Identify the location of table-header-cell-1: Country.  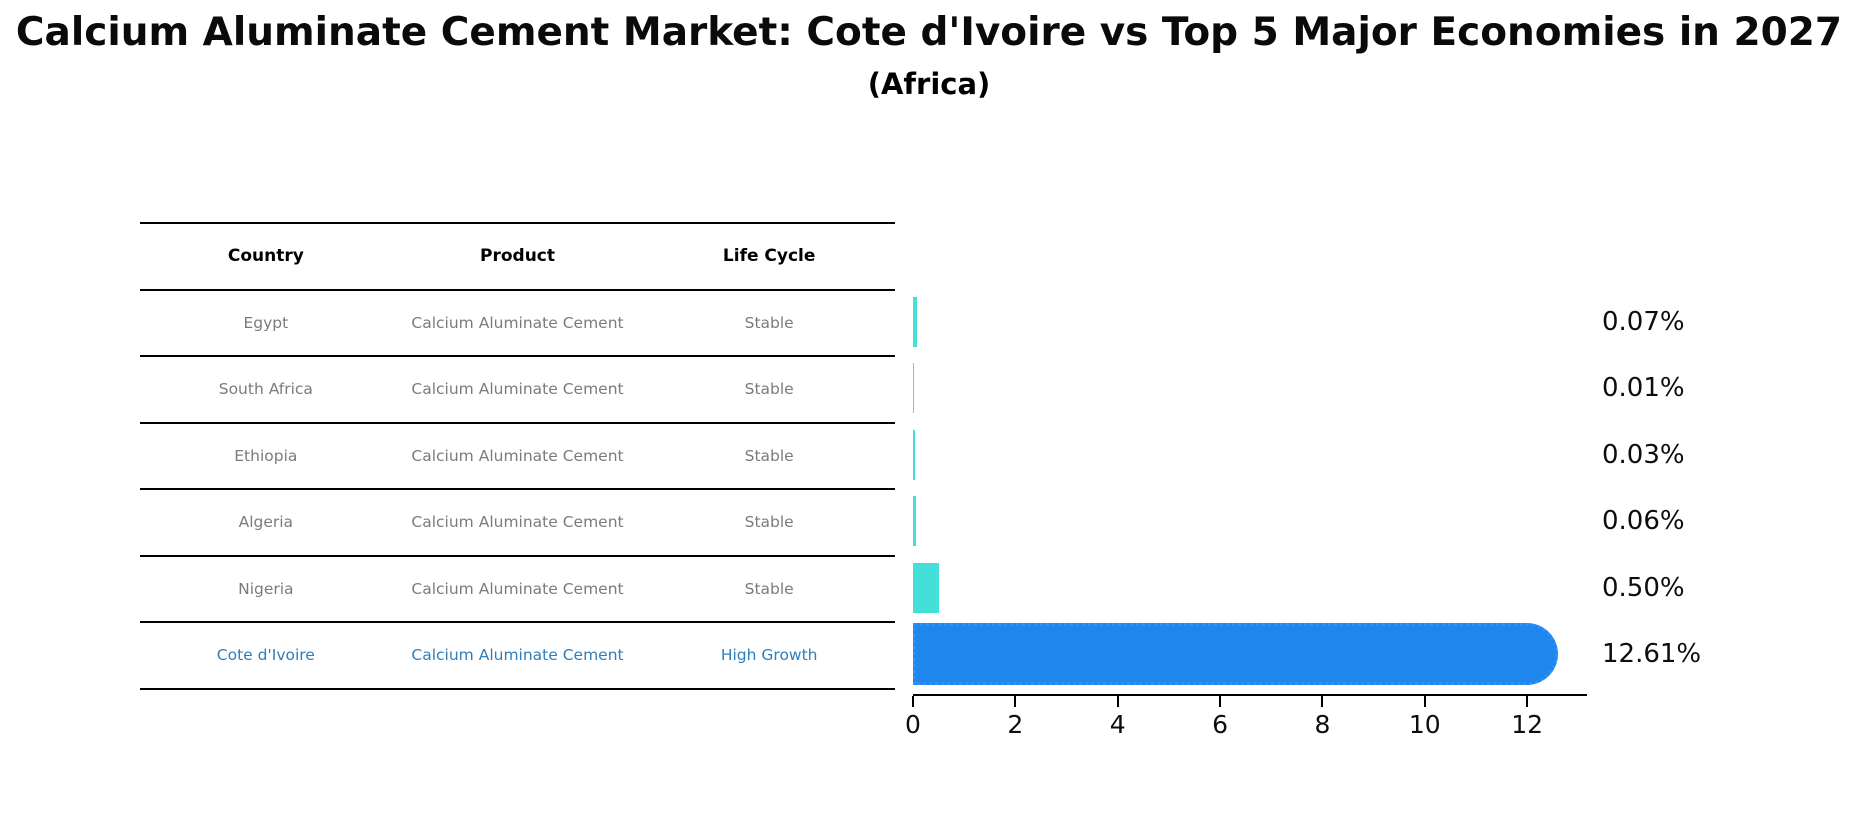
(265, 256).